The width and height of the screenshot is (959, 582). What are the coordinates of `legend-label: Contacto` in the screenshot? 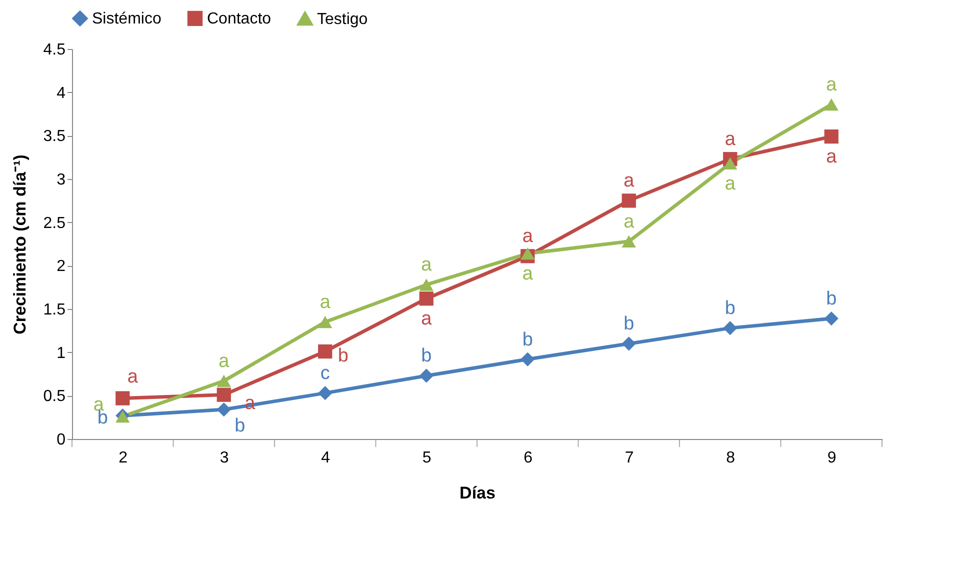 It's located at (239, 19).